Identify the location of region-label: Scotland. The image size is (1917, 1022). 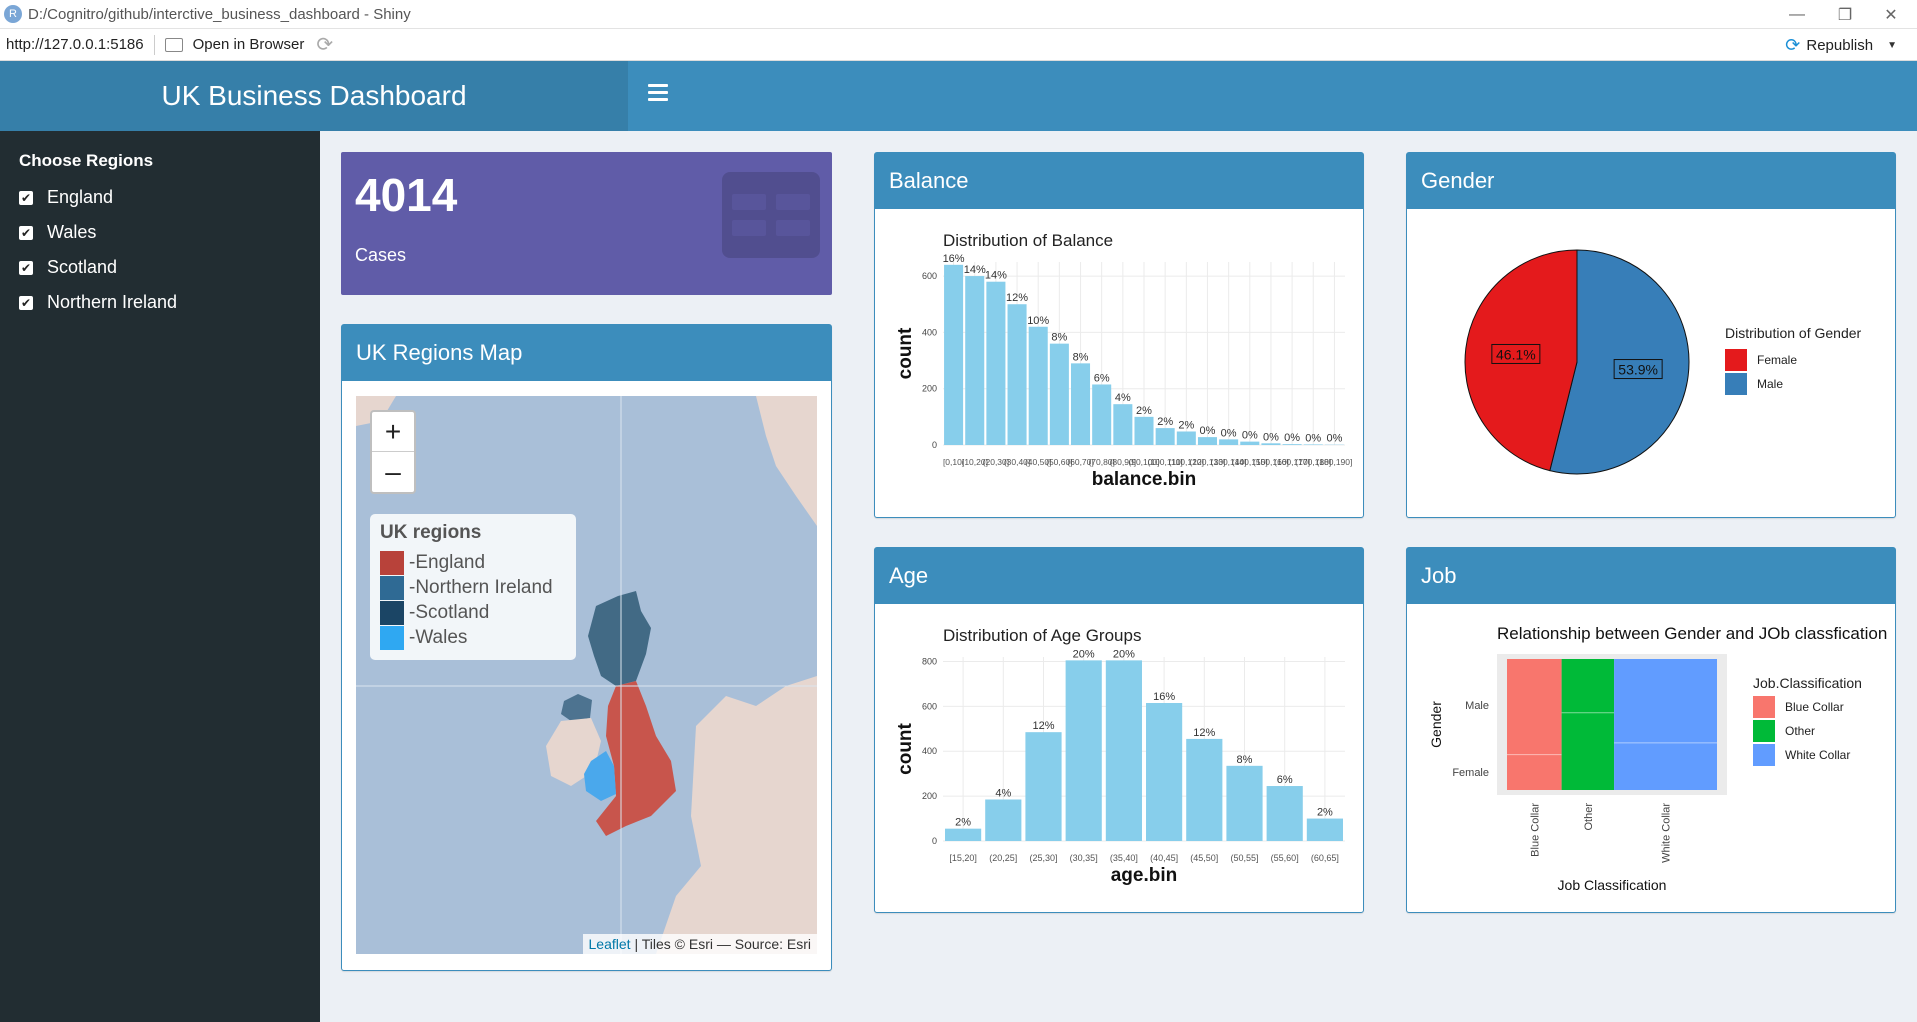
(82, 267).